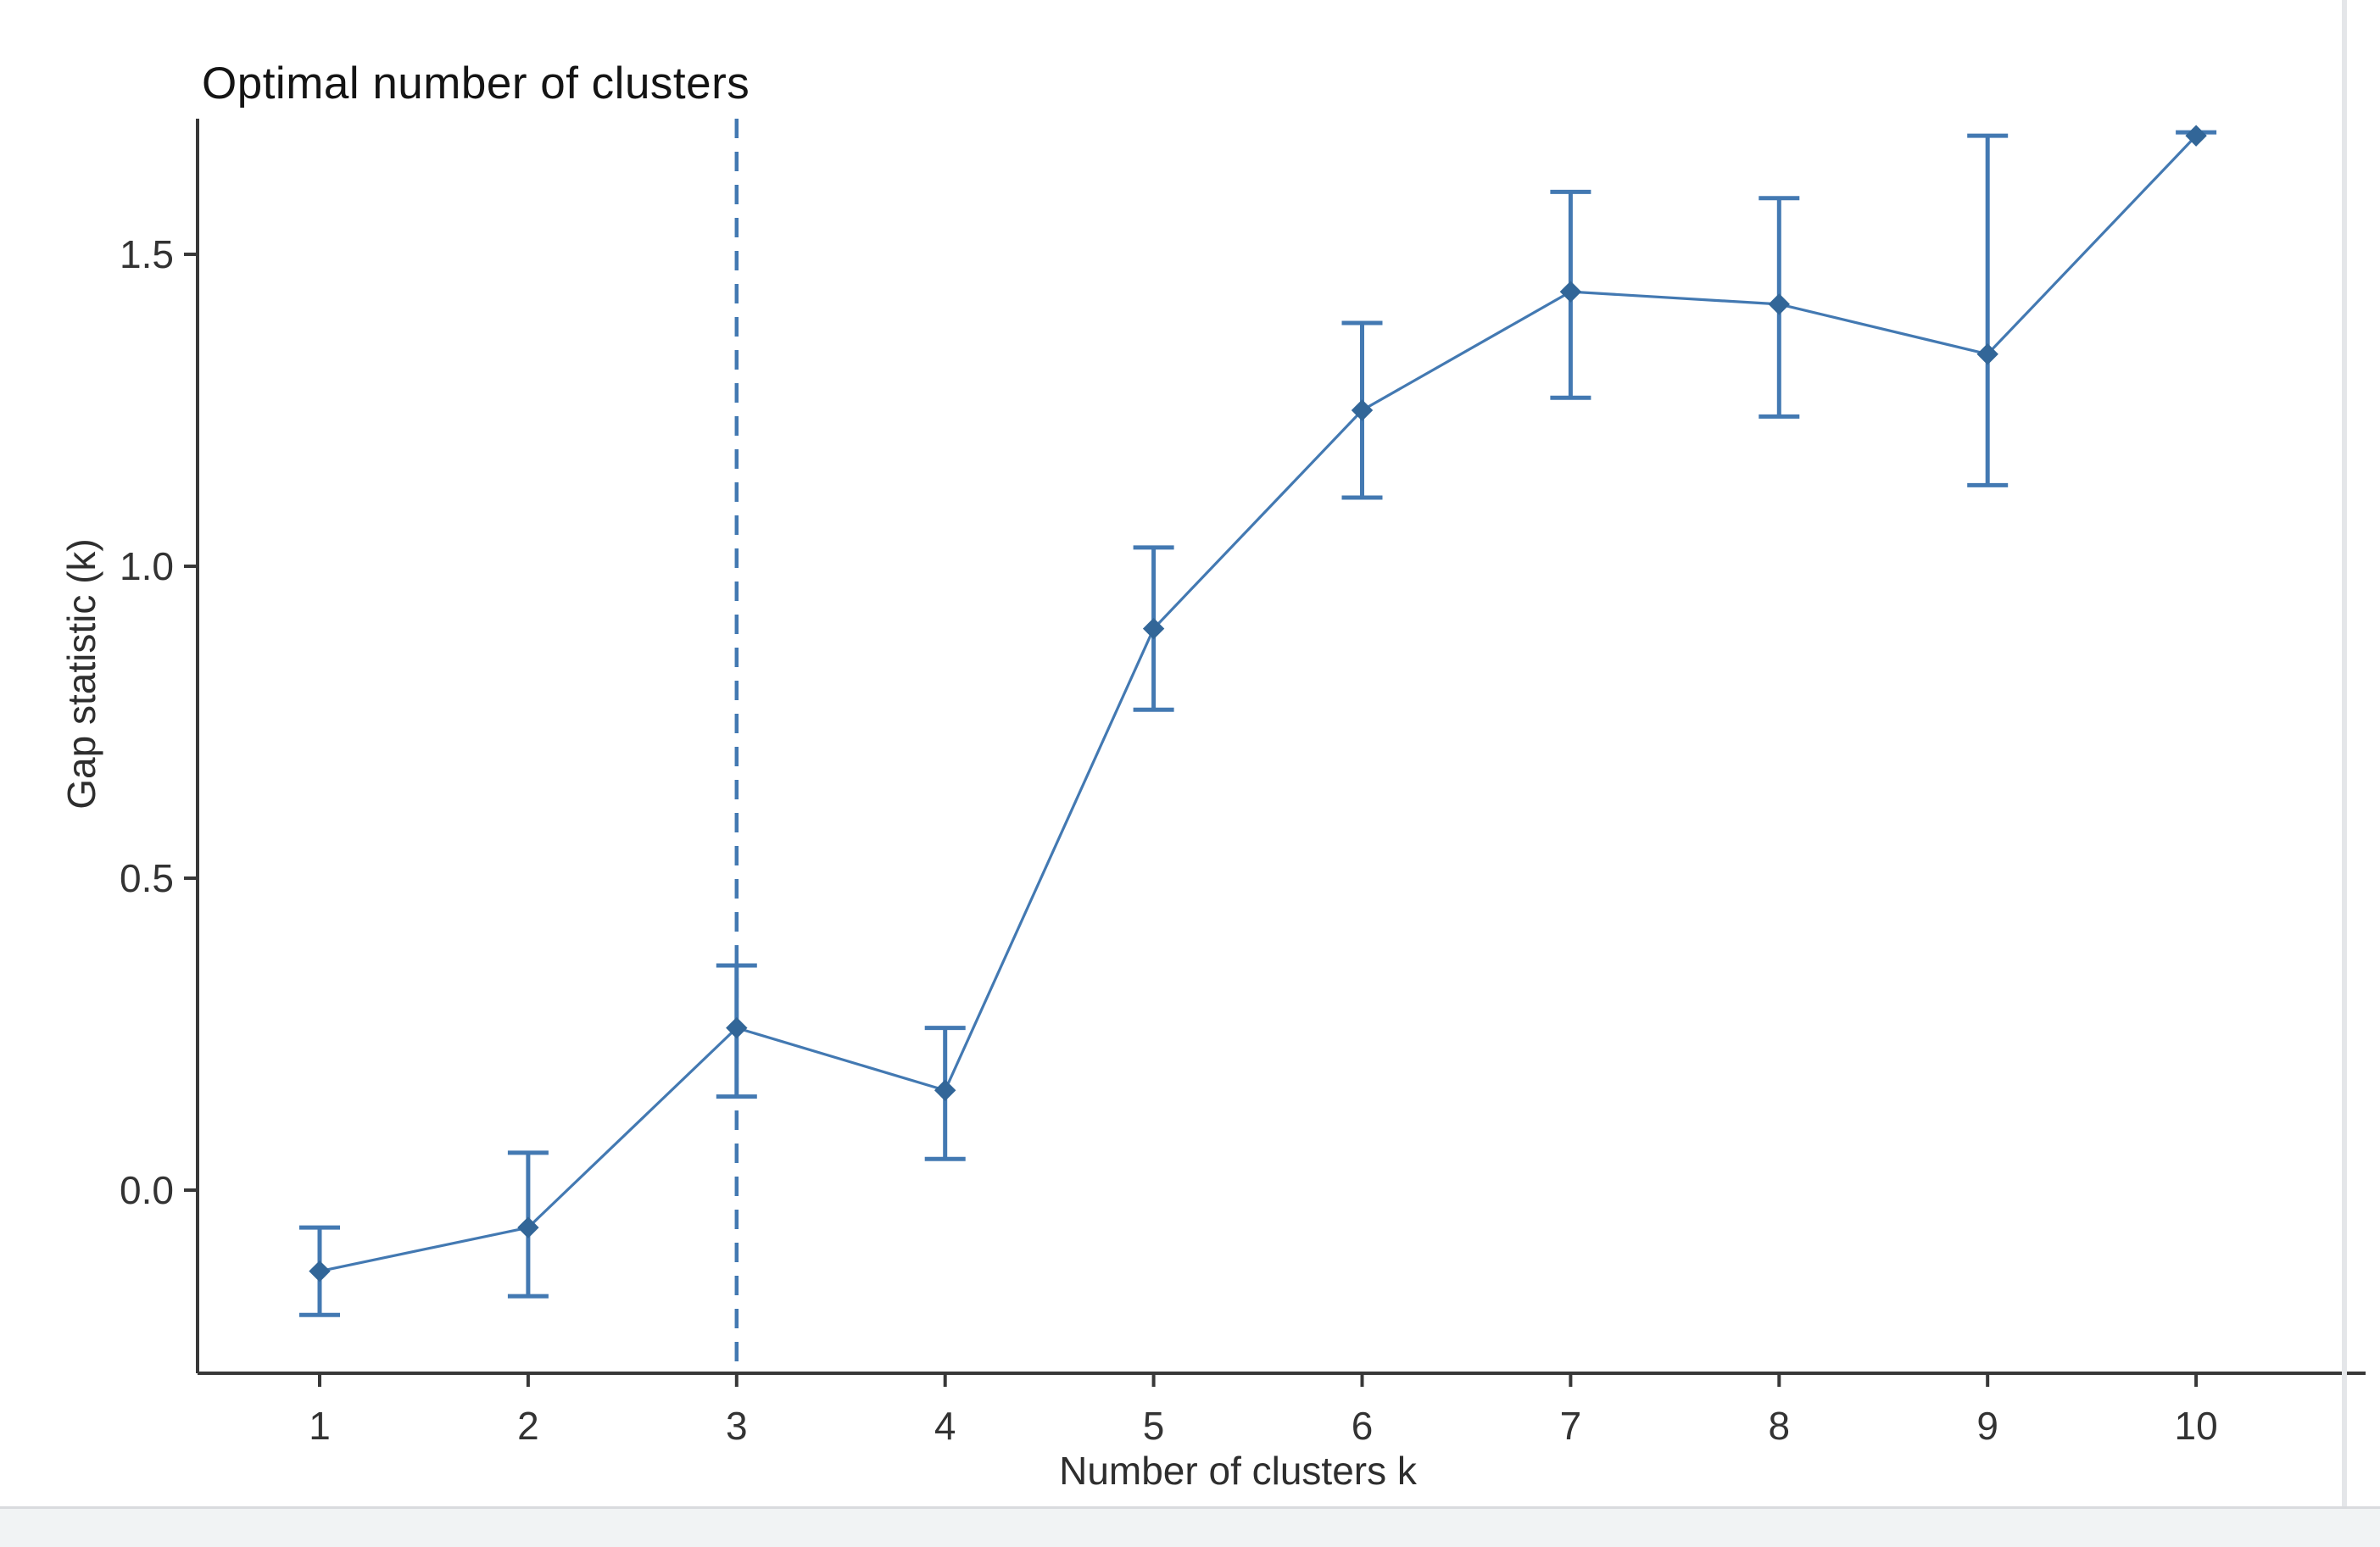  Describe the element at coordinates (147, 566) in the screenshot. I see `y-tick-label: 1.0` at that location.